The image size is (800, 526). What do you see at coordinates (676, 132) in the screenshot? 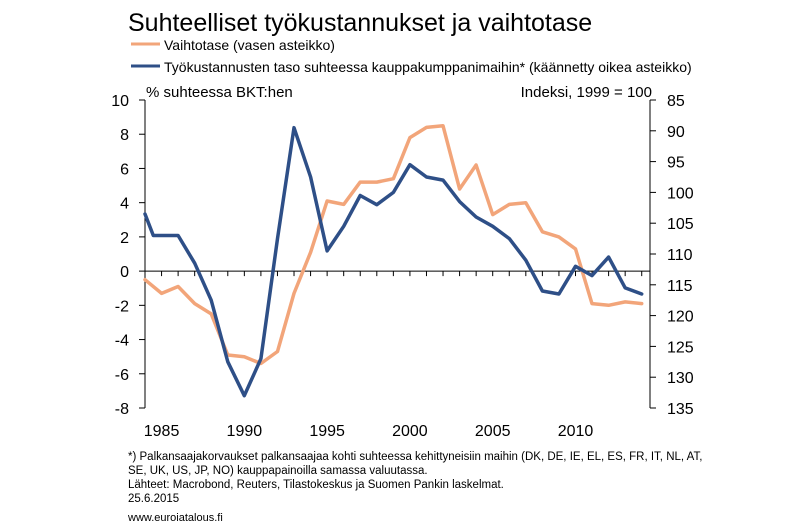
I see `right-tick-label: 90` at bounding box center [676, 132].